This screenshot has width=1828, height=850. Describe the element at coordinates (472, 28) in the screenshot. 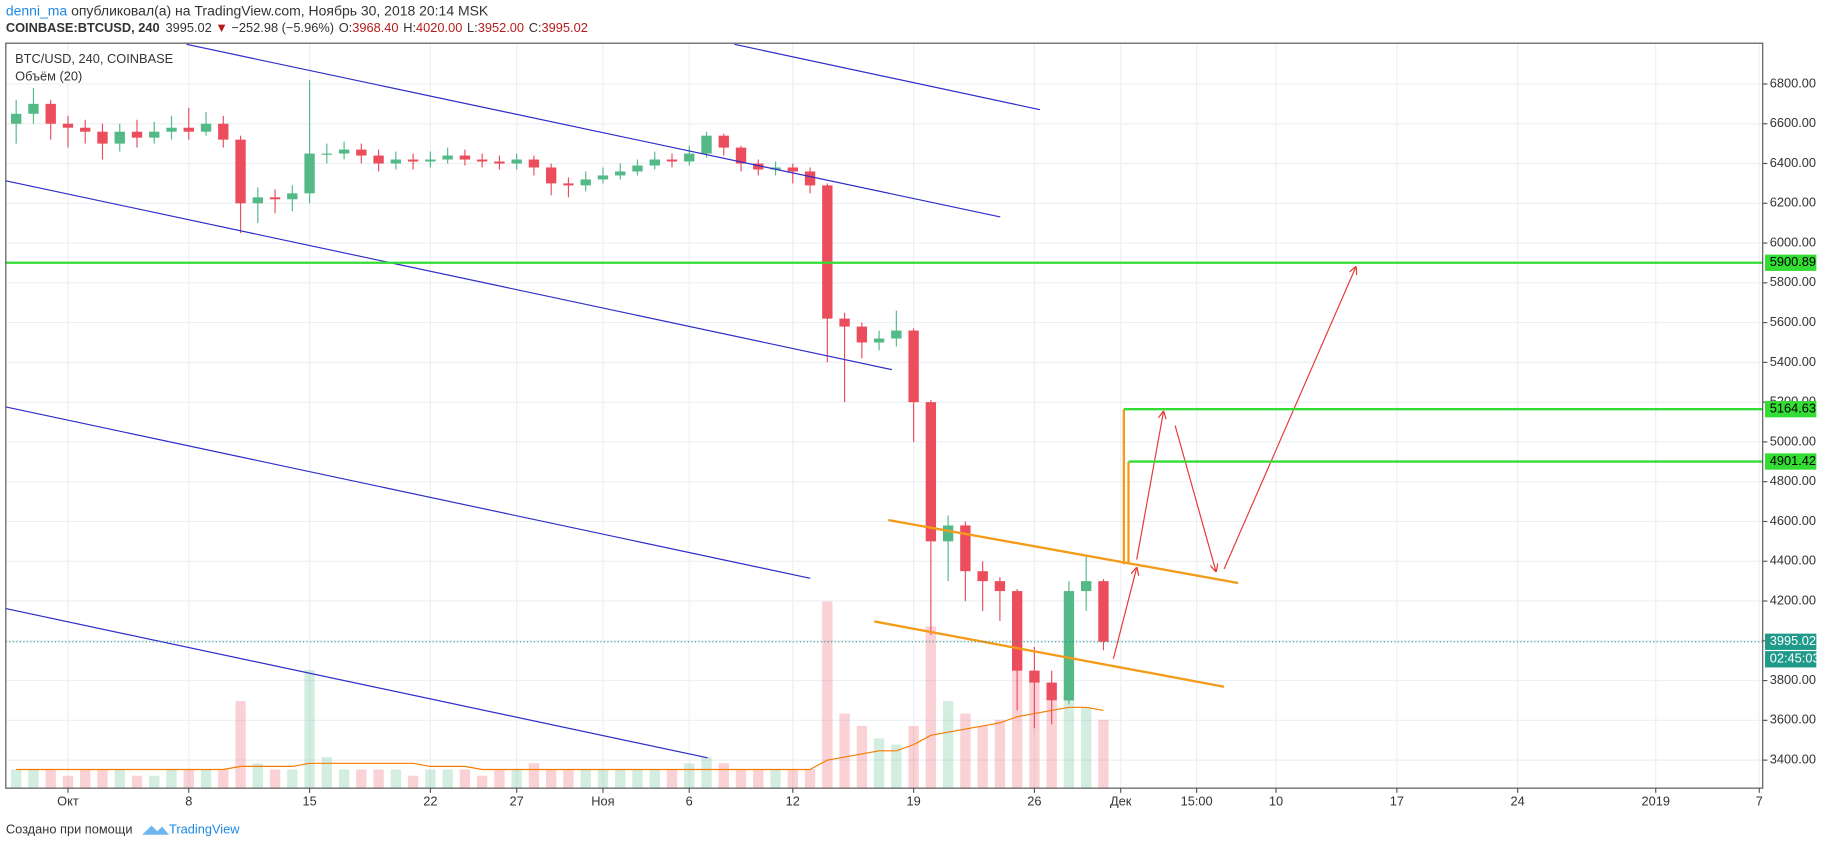

I see `l-label: L:` at that location.